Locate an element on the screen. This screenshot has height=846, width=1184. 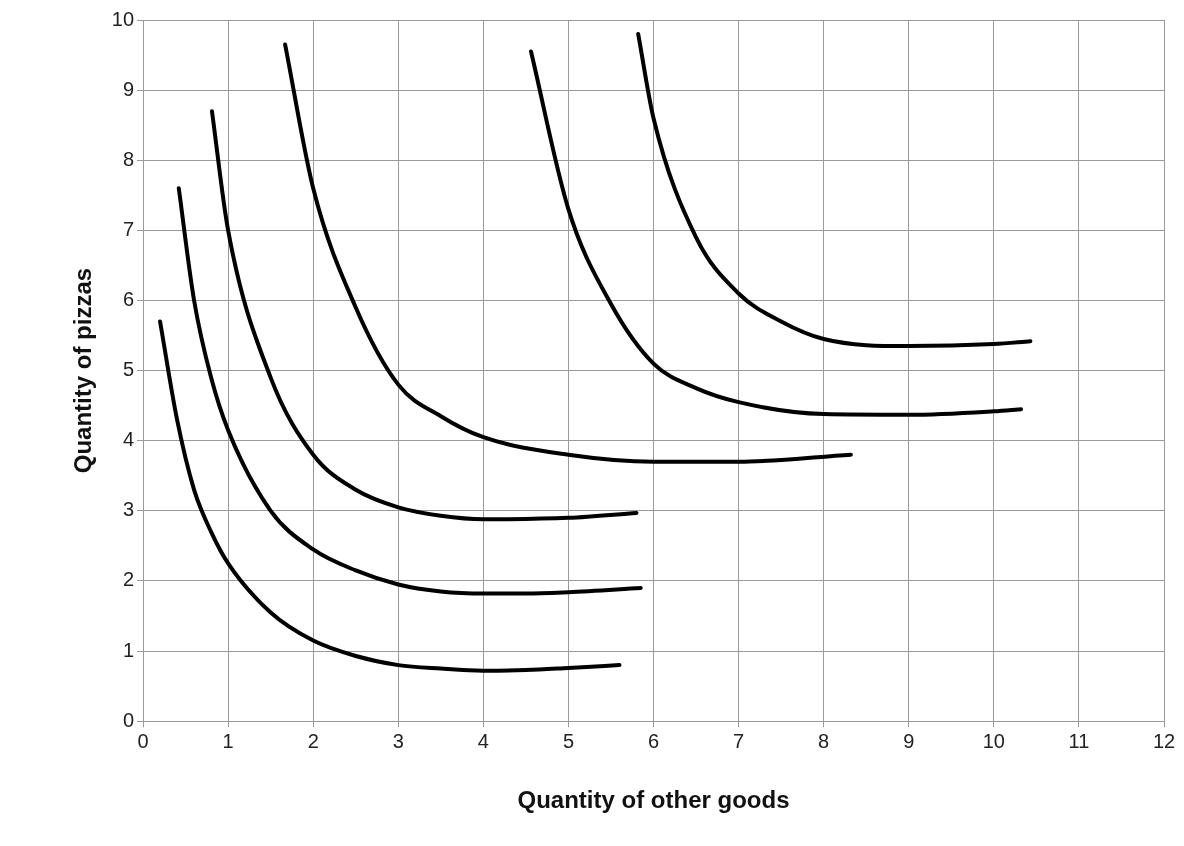
y-tick-label: 2 is located at coordinates (128, 579).